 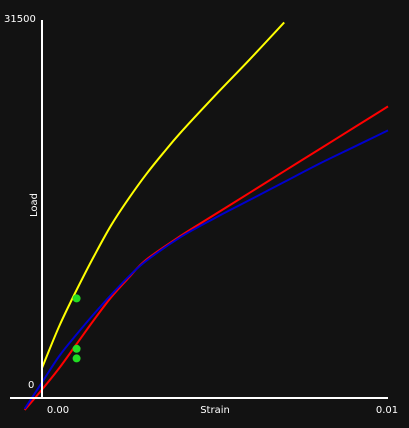 What do you see at coordinates (215, 410) in the screenshot?
I see `x-axis-label: Strain` at bounding box center [215, 410].